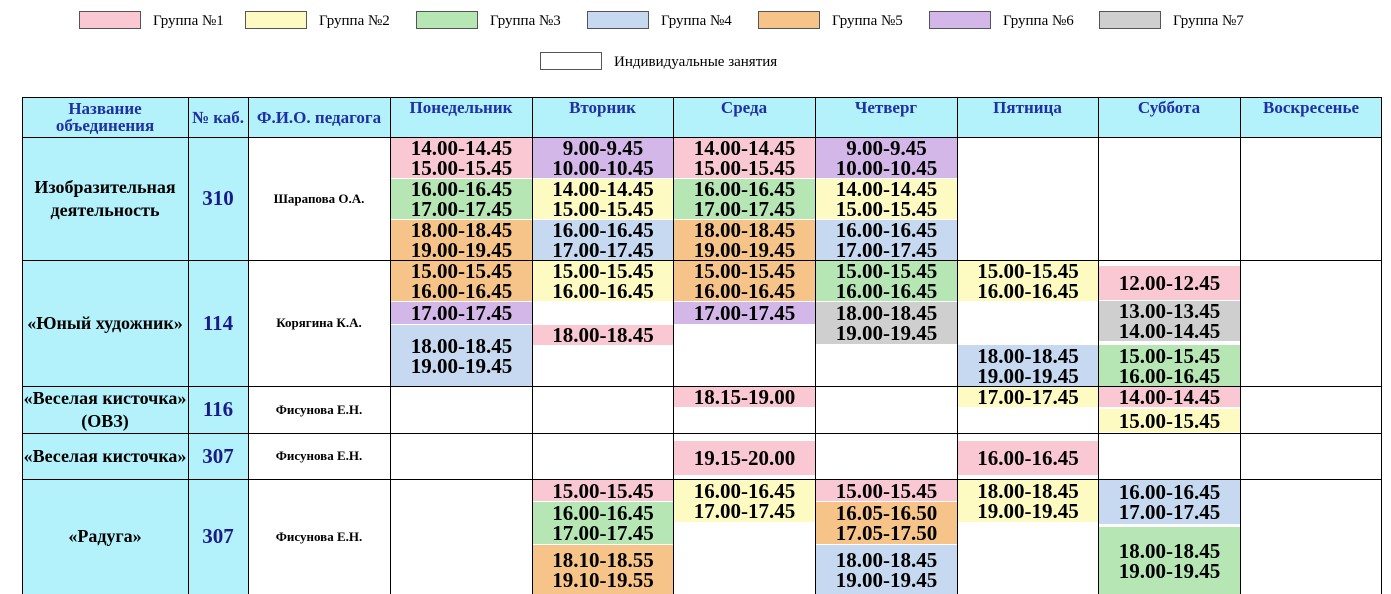 This screenshot has width=1391, height=594. What do you see at coordinates (188, 21) in the screenshot?
I see `legend-label: Группа №1` at bounding box center [188, 21].